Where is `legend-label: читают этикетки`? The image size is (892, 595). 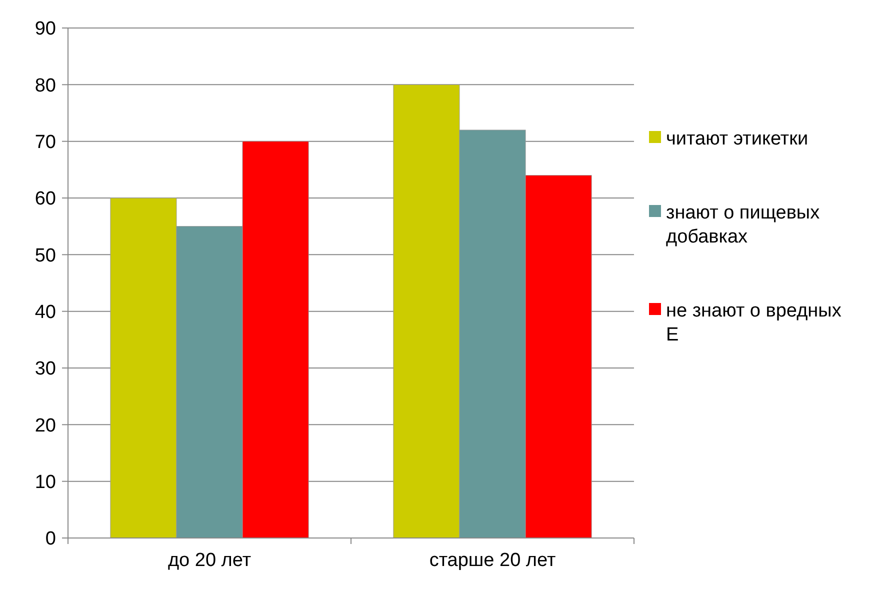 legend-label: читают этикетки is located at coordinates (737, 139).